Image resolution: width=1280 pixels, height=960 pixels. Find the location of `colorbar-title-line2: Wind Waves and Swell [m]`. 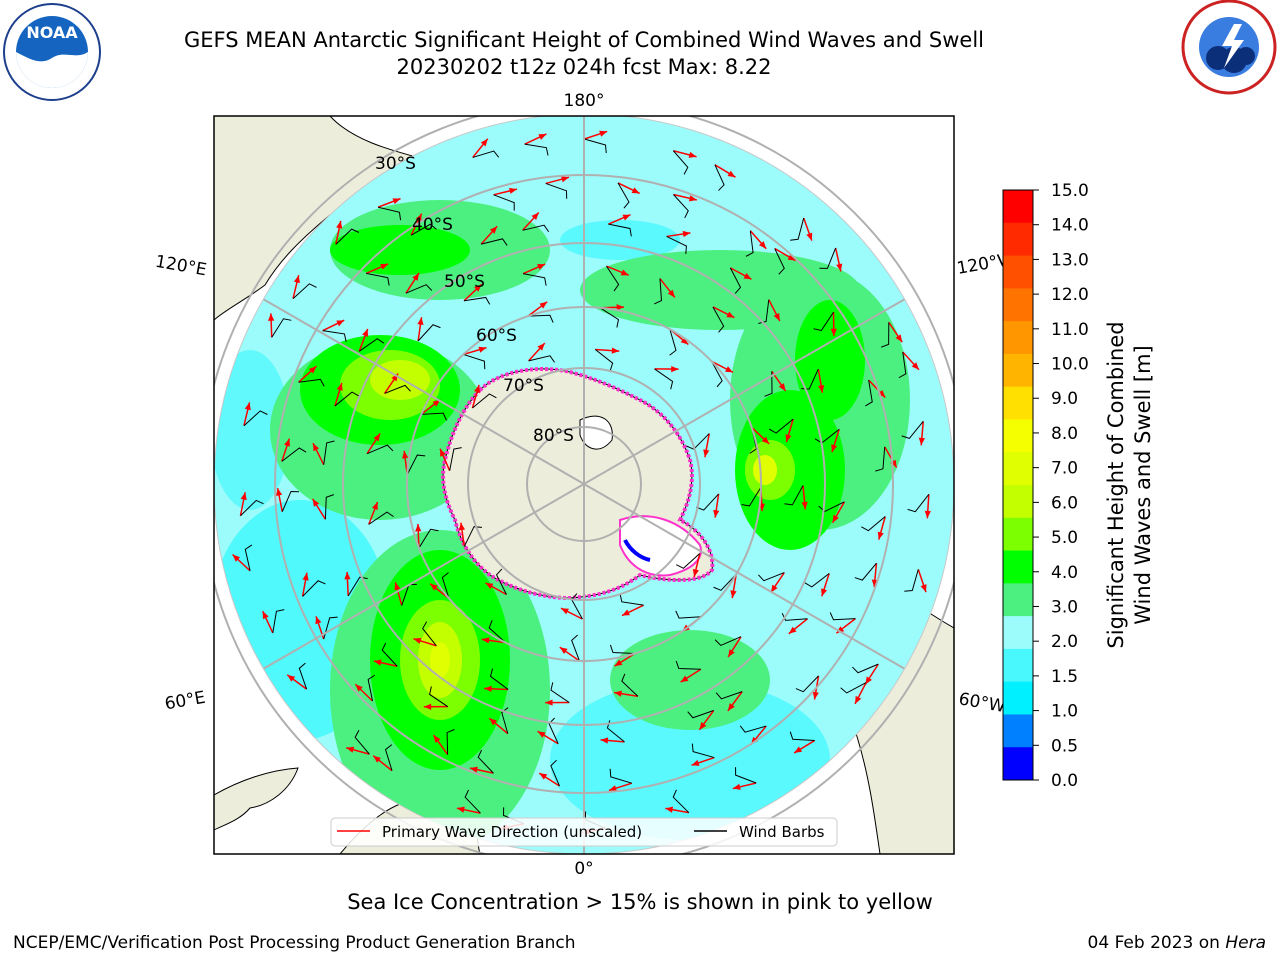

colorbar-title-line2: Wind Waves and Swell [m] is located at coordinates (1143, 485).